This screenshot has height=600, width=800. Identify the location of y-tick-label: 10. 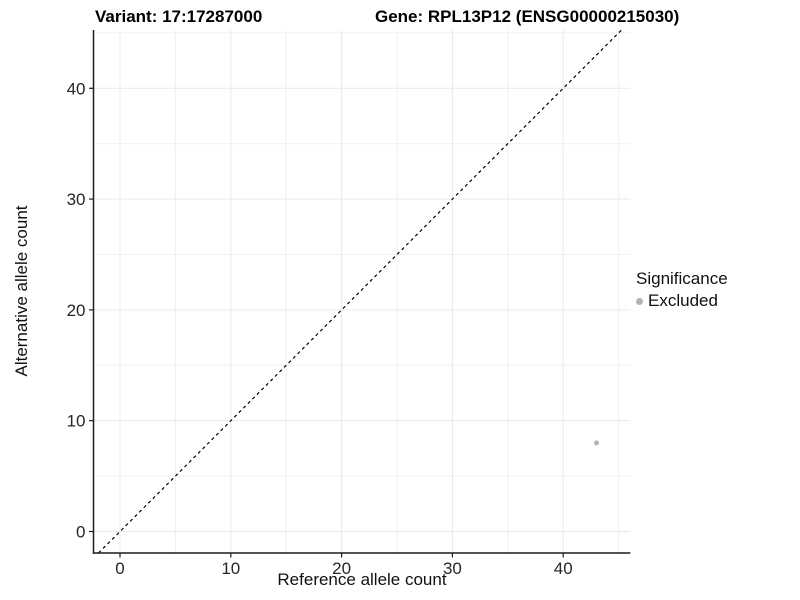
(76, 421).